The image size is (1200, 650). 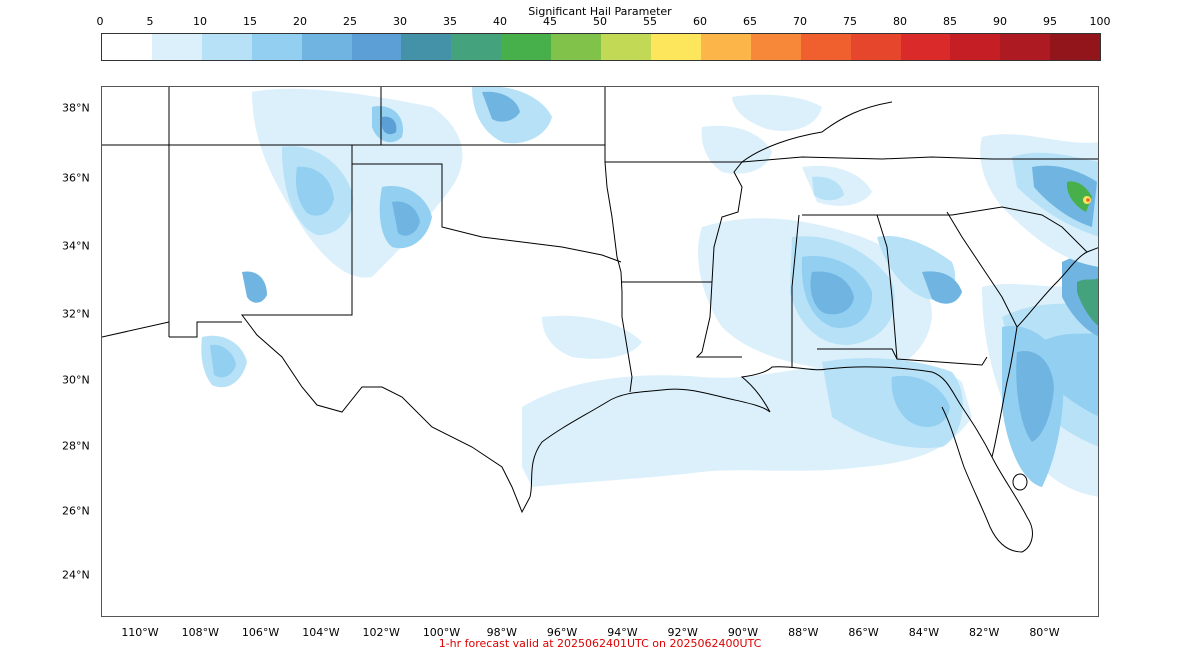 I want to click on longitude-label: 80°W, so click(x=1044, y=632).